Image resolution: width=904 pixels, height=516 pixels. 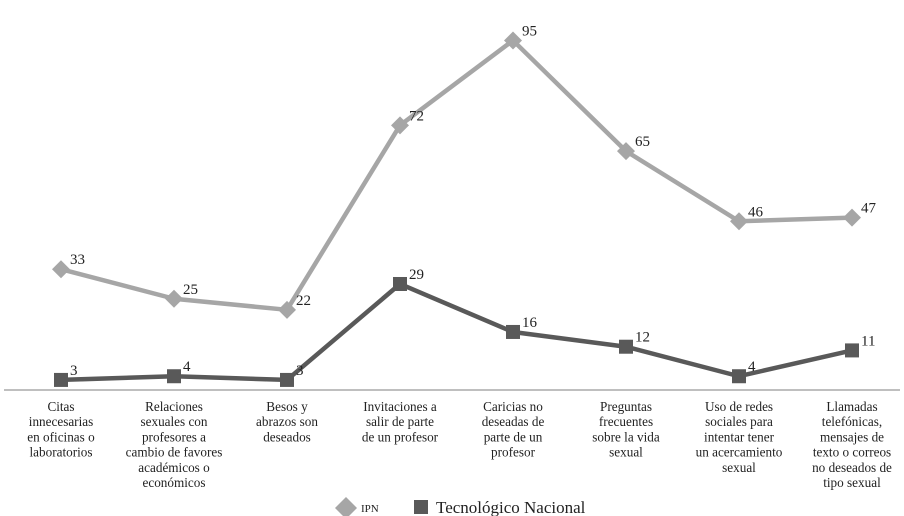 I want to click on legend: IPN Tecnológico Nacional, so click(x=460, y=506).